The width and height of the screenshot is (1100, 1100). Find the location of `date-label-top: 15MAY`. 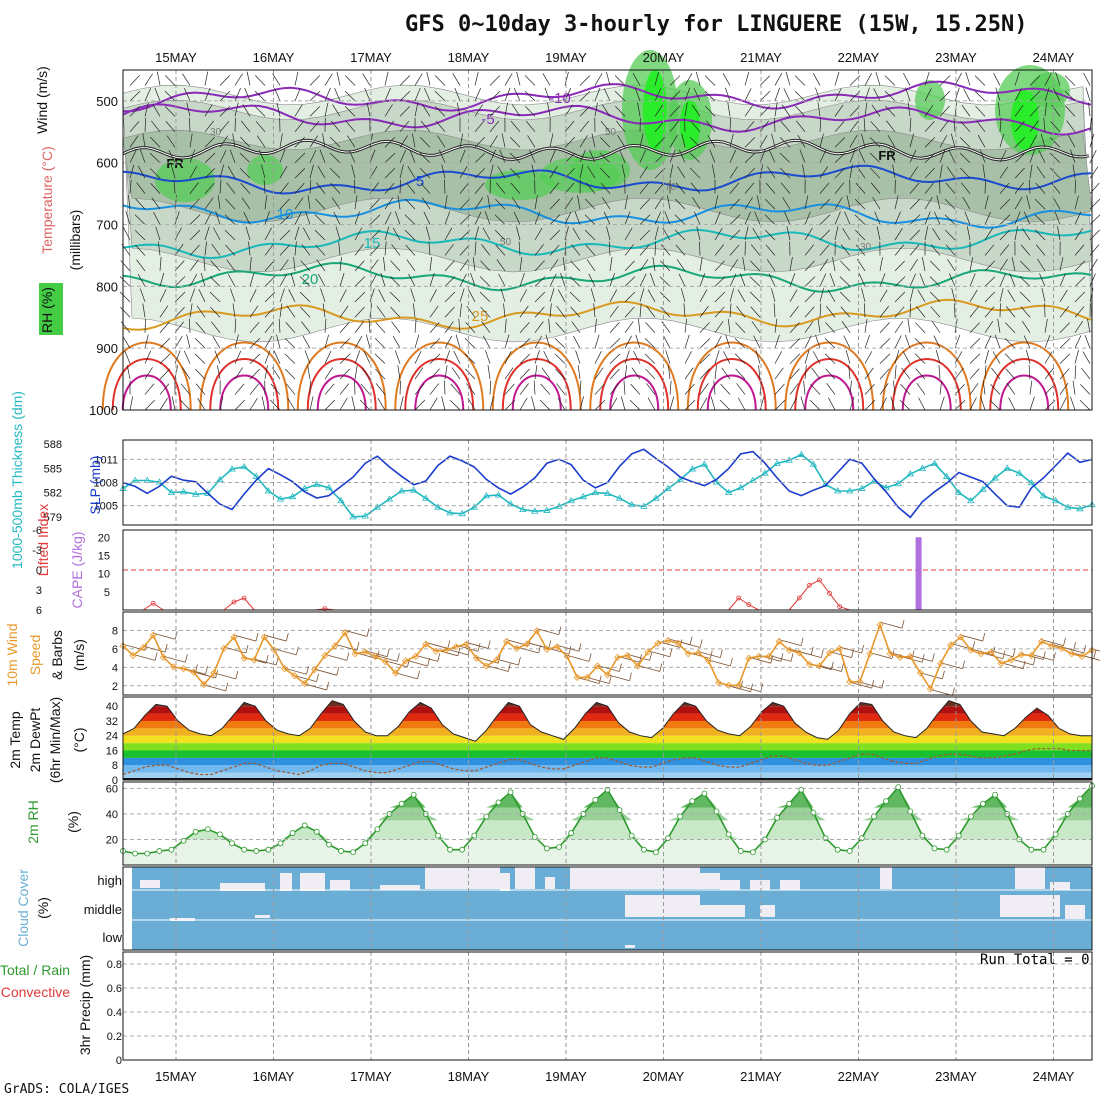

date-label-top: 15MAY is located at coordinates (176, 57).